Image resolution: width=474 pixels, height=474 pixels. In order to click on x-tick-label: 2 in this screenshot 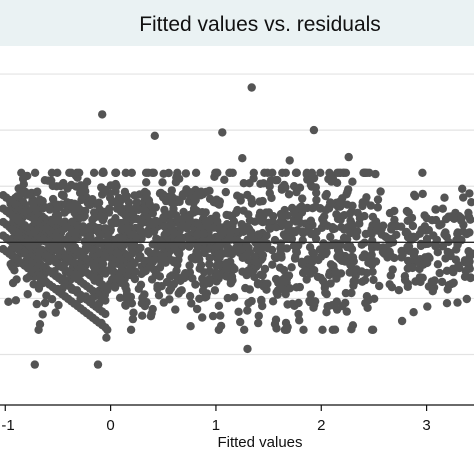, I will do `click(321, 425)`.